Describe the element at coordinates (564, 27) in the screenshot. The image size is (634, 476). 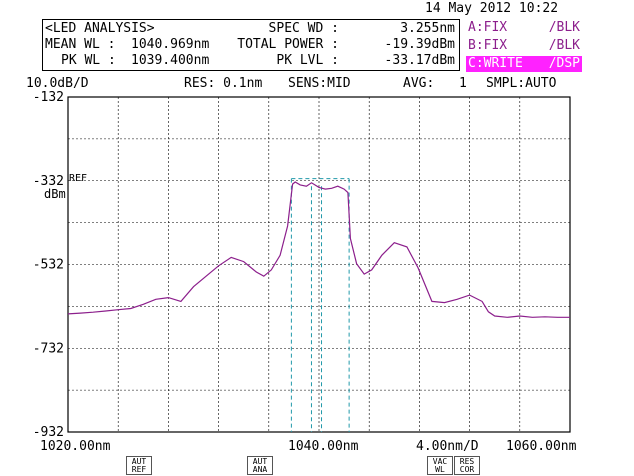
I see `trace-a-mode: /BLK` at that location.